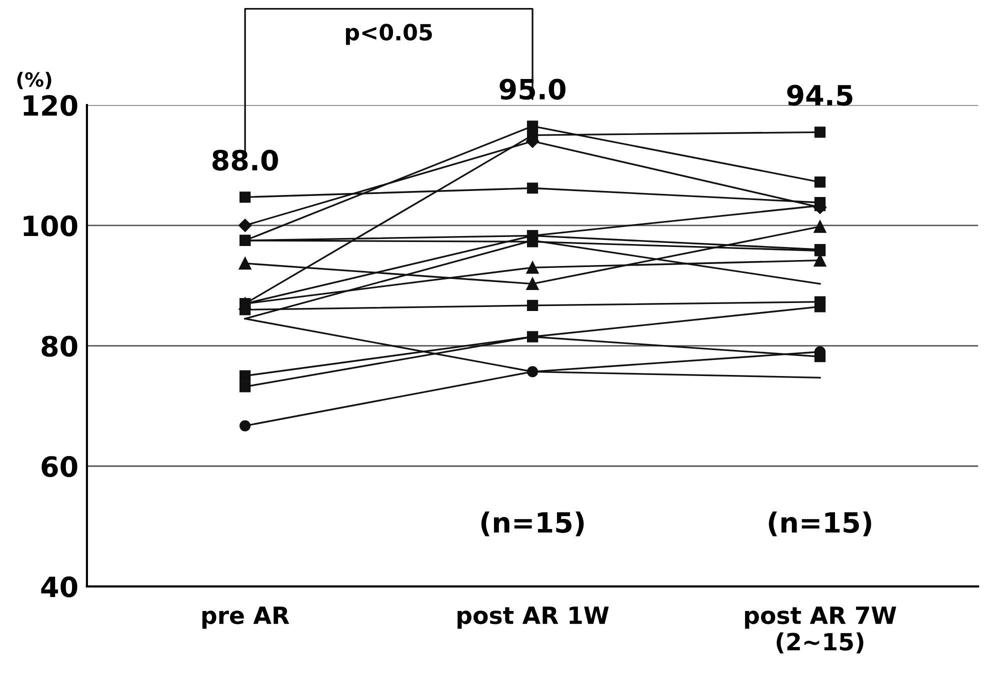  What do you see at coordinates (51, 105) in the screenshot?
I see `y-tick-label: 120` at bounding box center [51, 105].